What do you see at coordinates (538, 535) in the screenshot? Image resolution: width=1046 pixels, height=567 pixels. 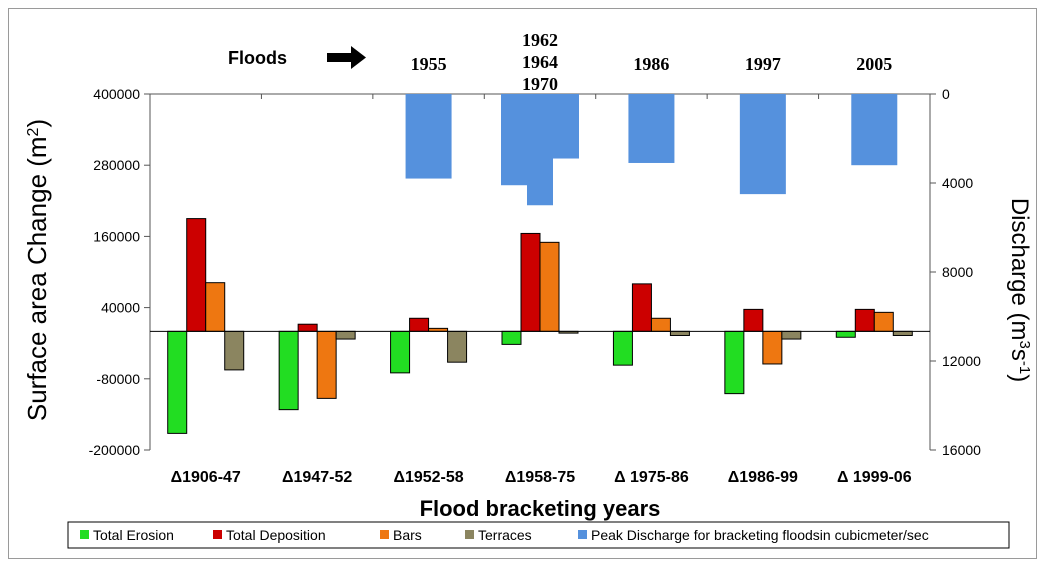 I see `legend-box` at bounding box center [538, 535].